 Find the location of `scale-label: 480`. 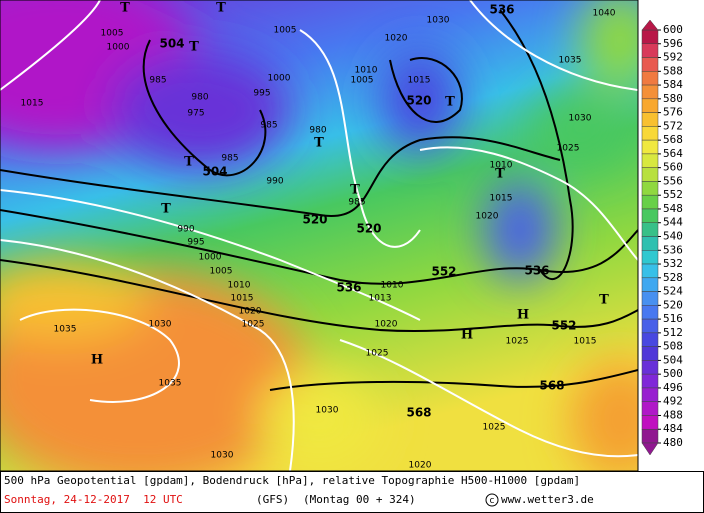

scale-label: 480 is located at coordinates (673, 442).